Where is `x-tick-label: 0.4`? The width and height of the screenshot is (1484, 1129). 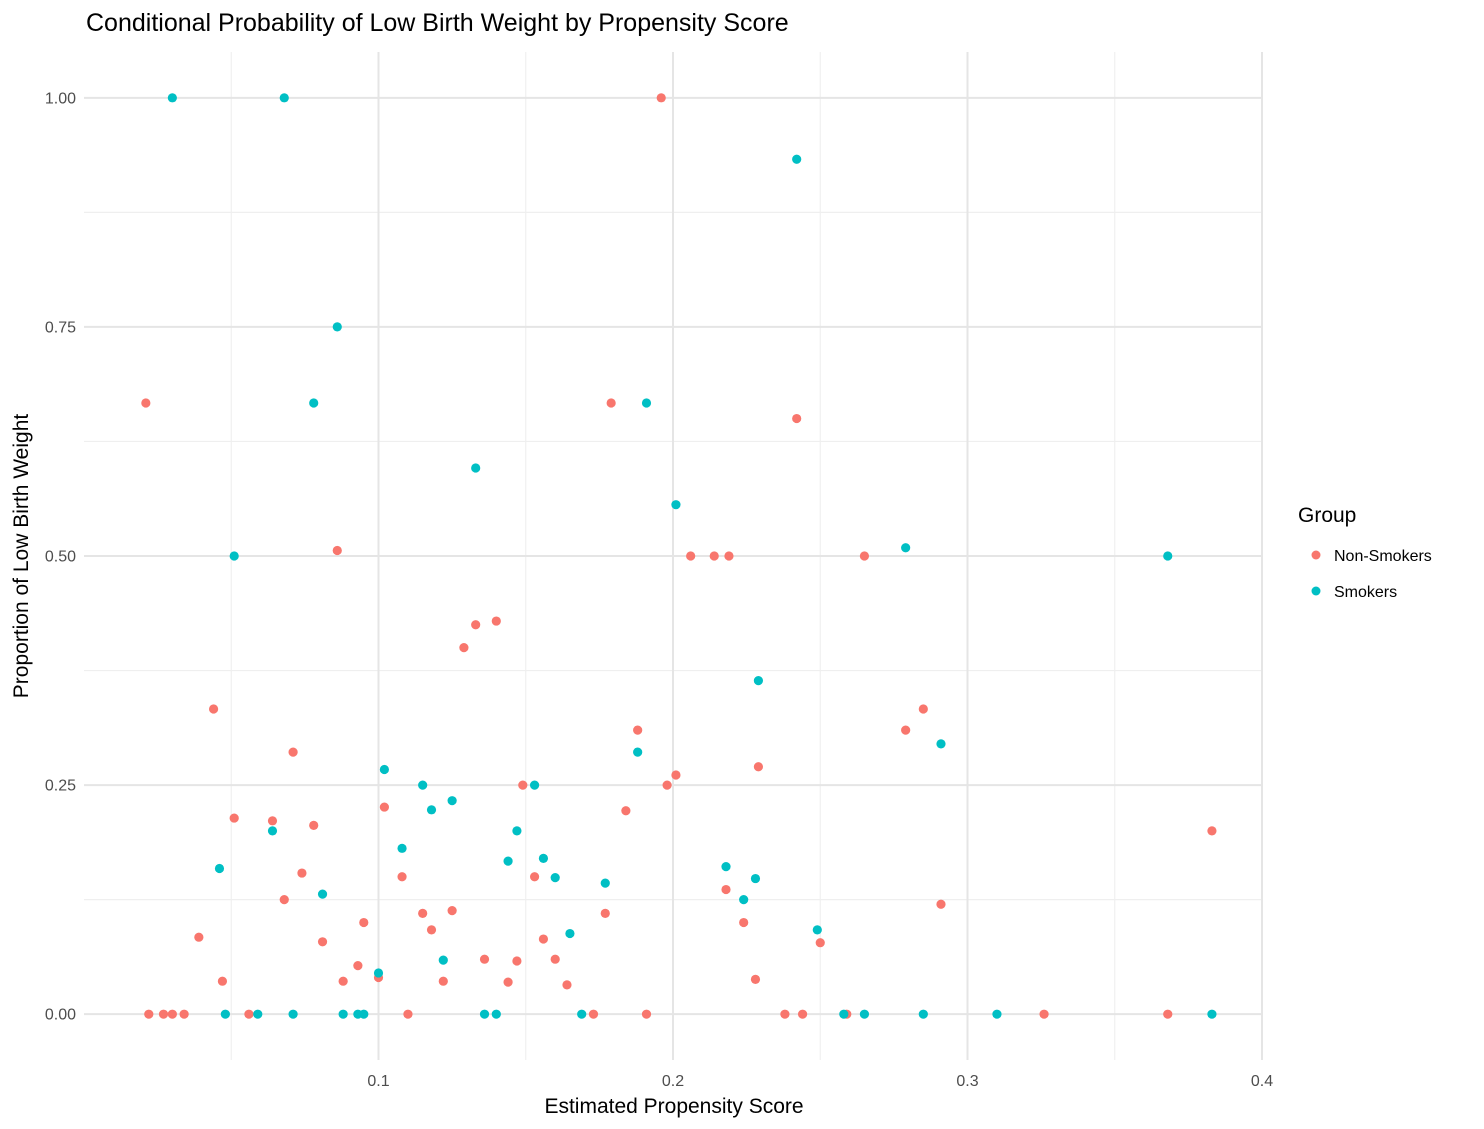 x-tick-label: 0.4 is located at coordinates (1262, 1081).